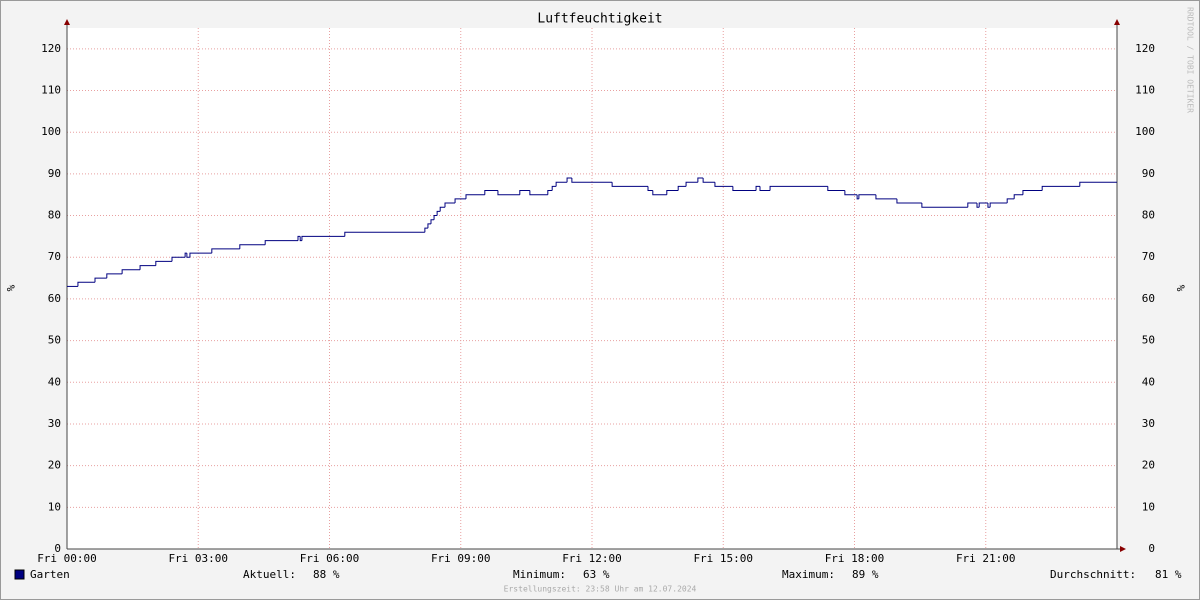  Describe the element at coordinates (1148, 298) in the screenshot. I see `y2-tick-label: 60` at that location.